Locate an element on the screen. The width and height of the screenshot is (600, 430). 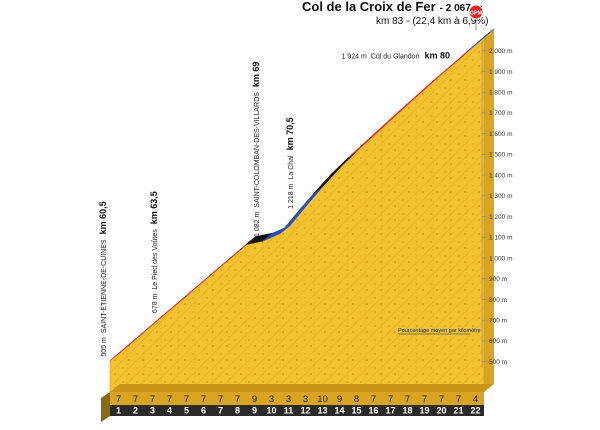
summit-marker: GPM is located at coordinates (476, 17).